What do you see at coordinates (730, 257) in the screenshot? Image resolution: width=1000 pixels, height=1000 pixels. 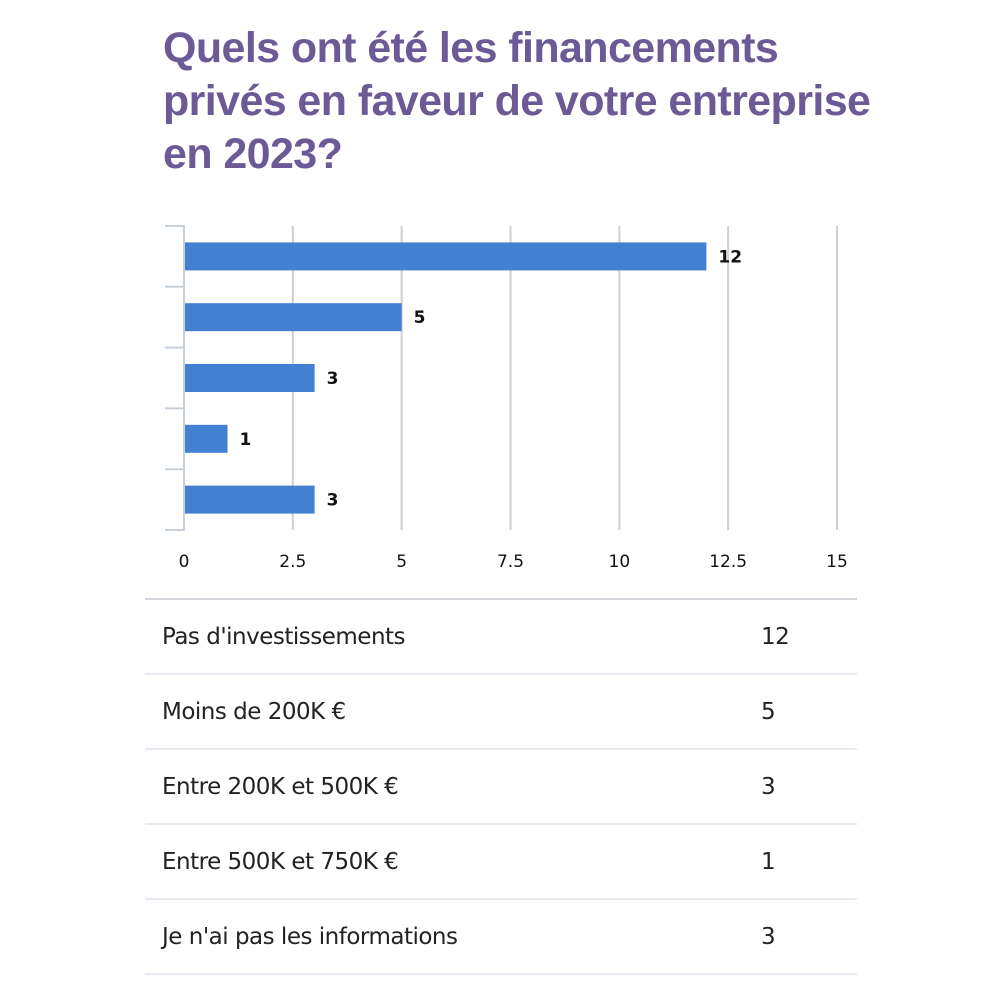 I see `bar-data-label: 12` at bounding box center [730, 257].